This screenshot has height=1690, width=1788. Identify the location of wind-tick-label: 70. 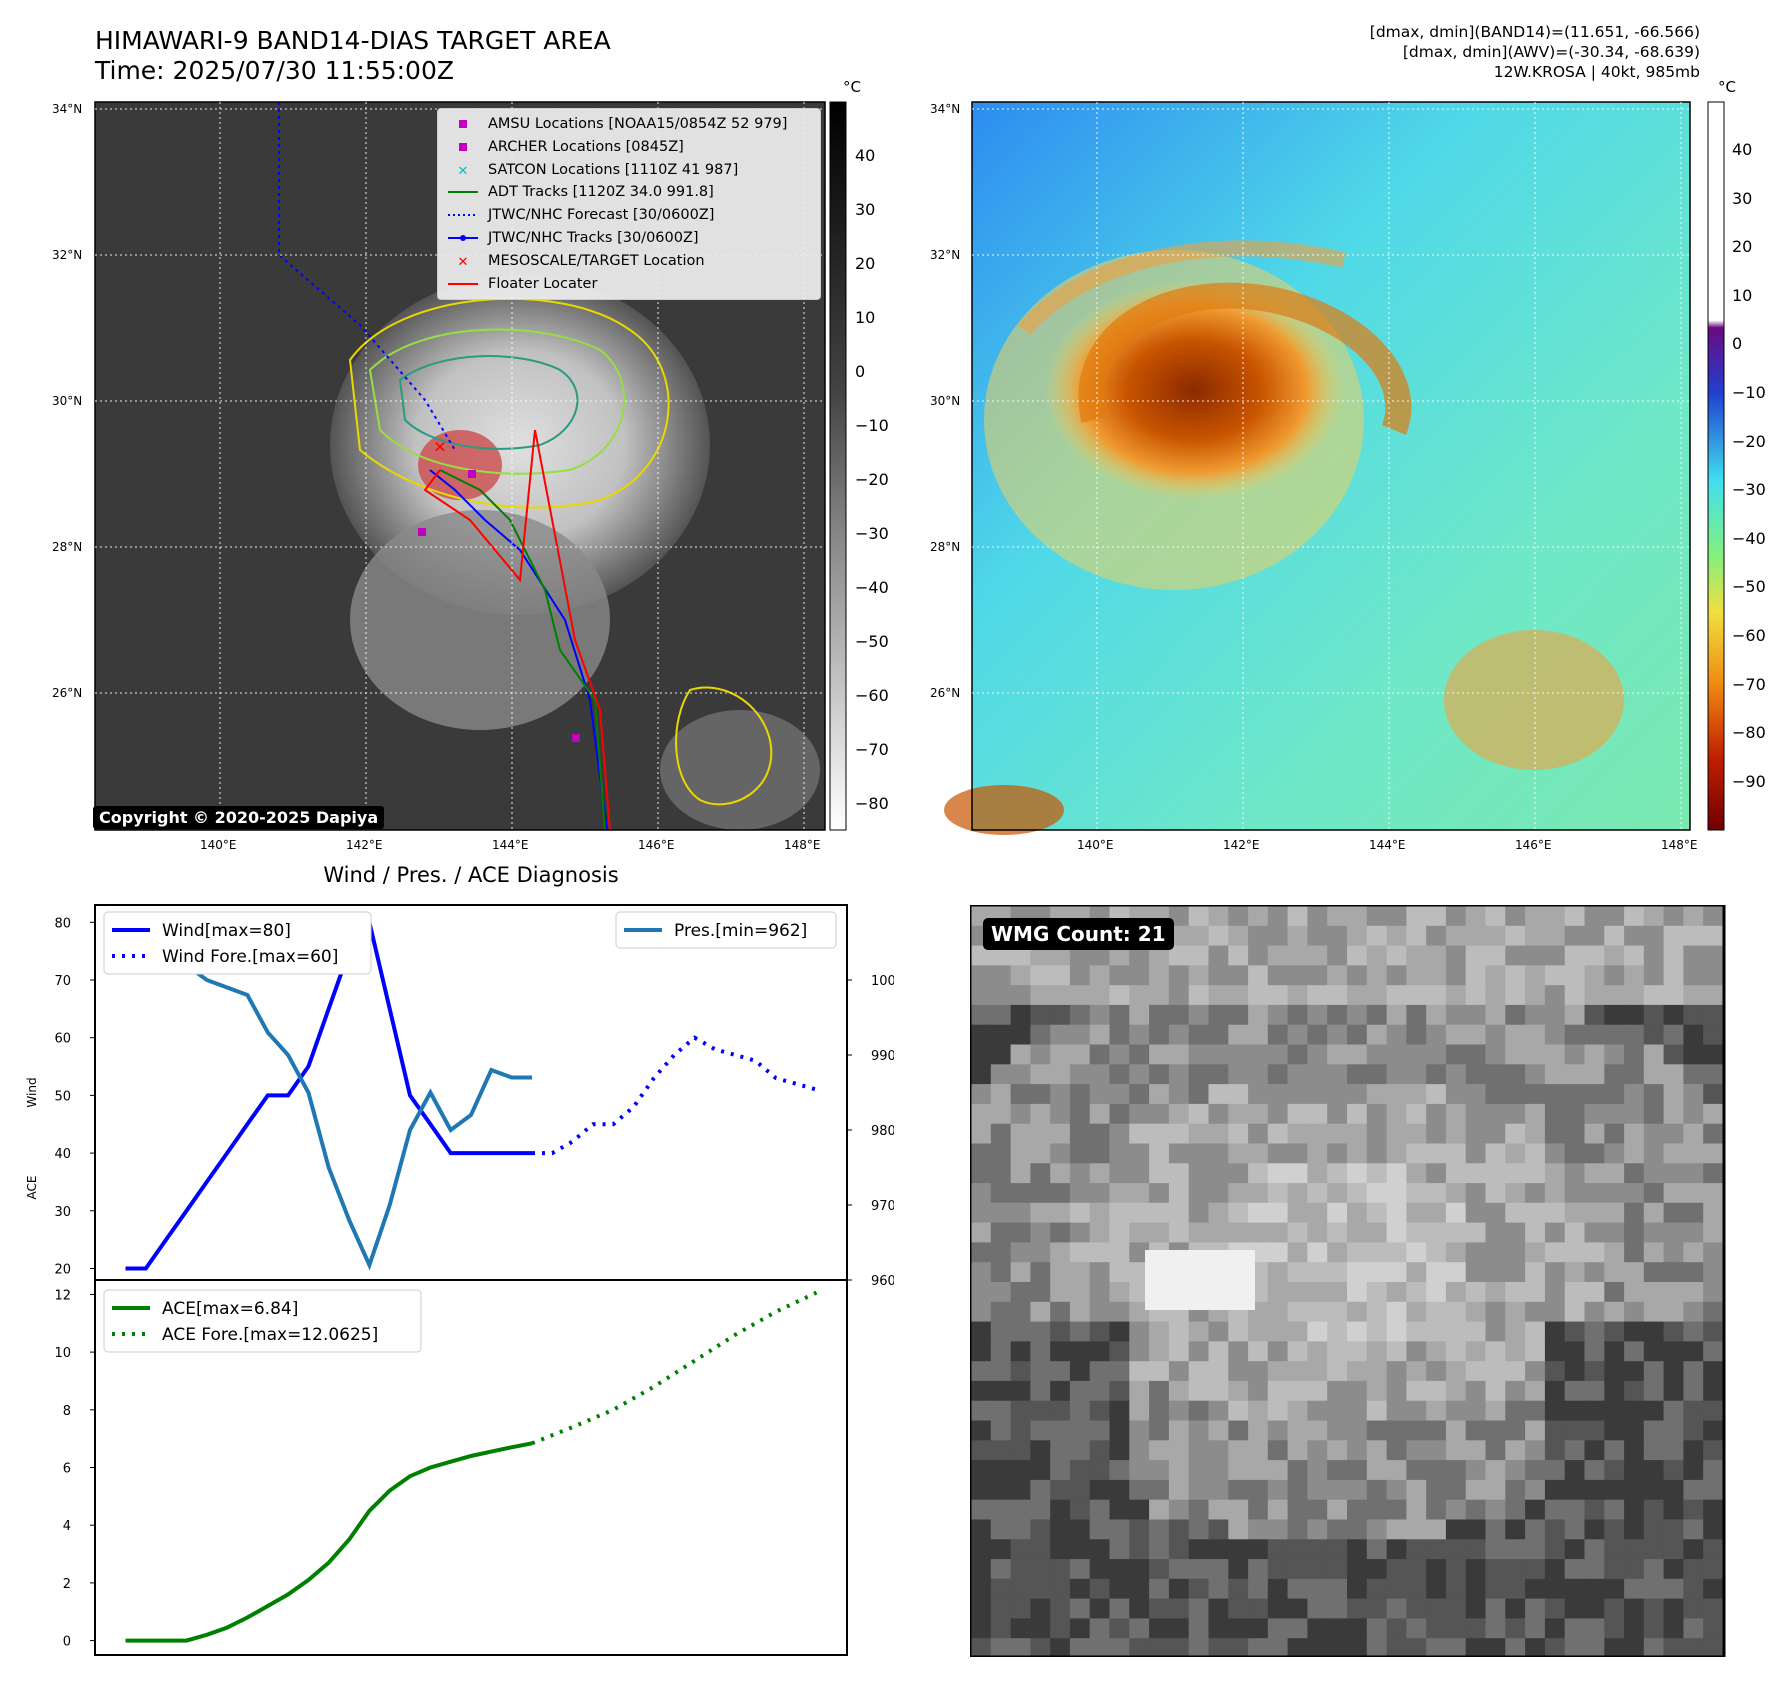
(62, 981).